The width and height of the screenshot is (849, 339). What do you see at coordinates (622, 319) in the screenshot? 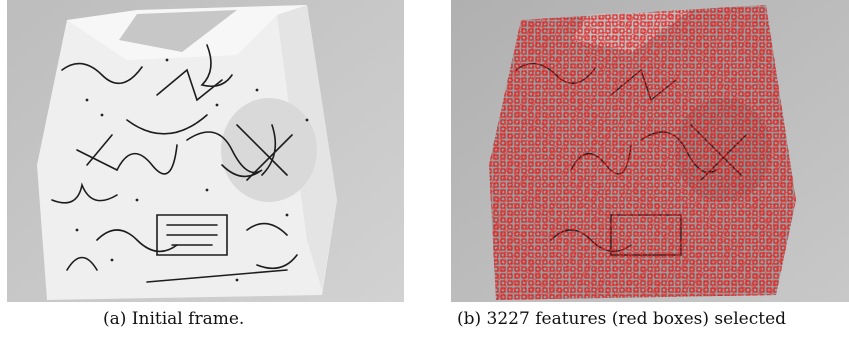
I see `caption-selected-features: (b) 3227 features (red boxes) selected` at bounding box center [622, 319].